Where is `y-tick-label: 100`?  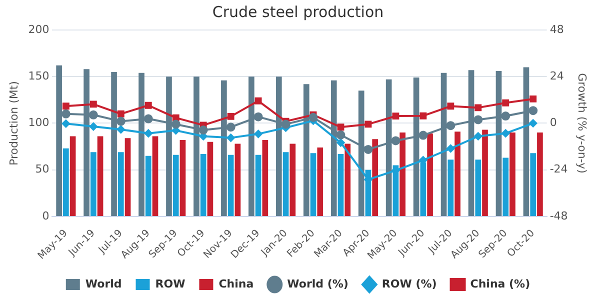
y-tick-label: 100 is located at coordinates (39, 123).